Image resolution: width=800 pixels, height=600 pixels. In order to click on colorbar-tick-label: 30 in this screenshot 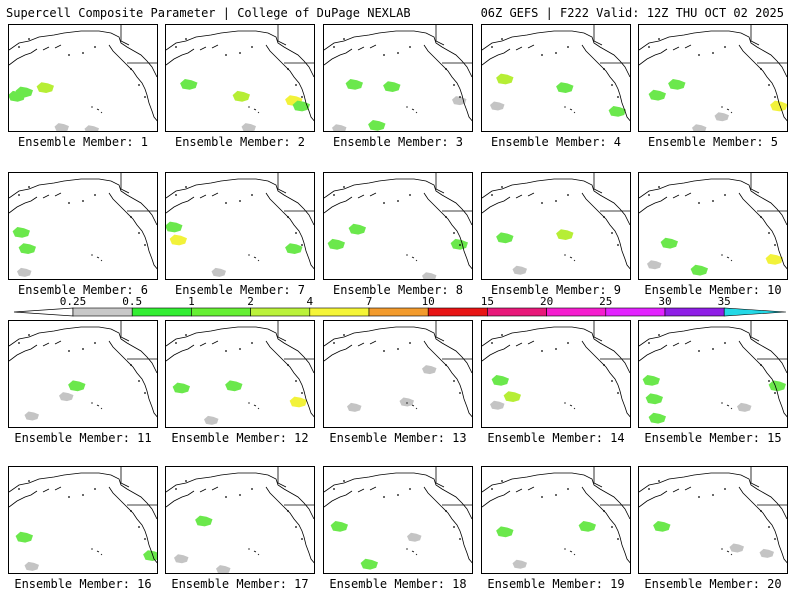, I will do `click(664, 302)`.